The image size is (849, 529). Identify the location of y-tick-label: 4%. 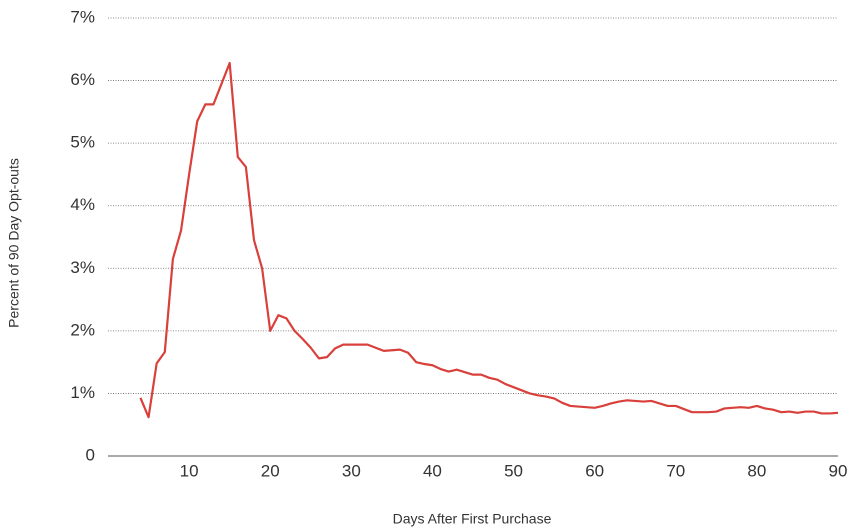
(82, 204).